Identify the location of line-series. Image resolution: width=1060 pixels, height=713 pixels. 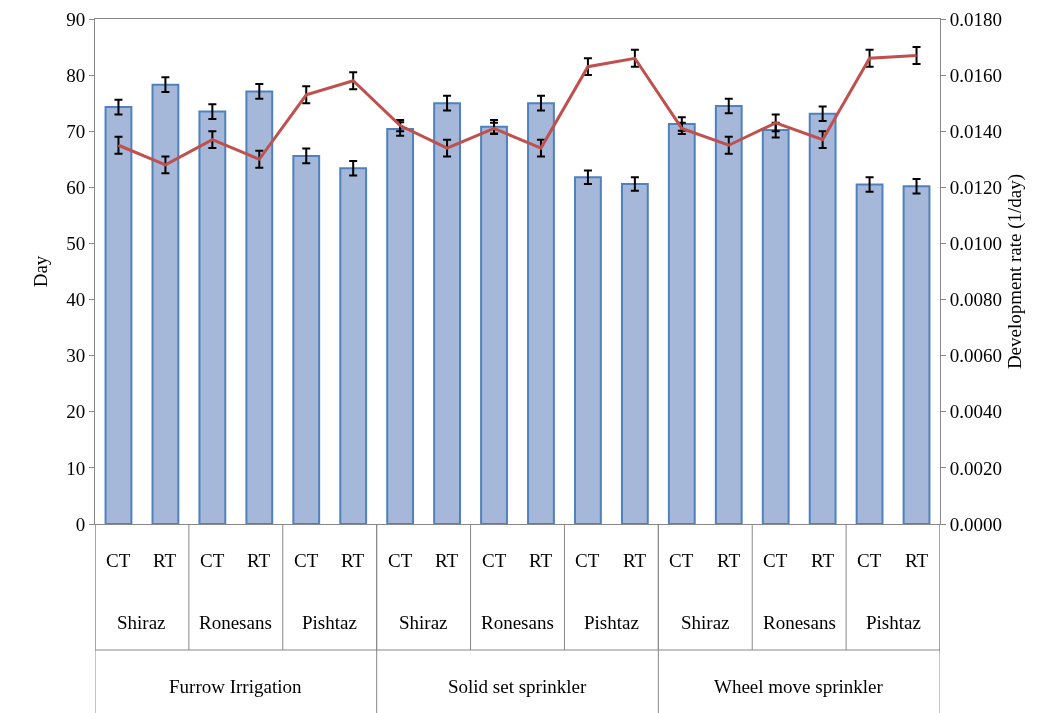
(517, 110).